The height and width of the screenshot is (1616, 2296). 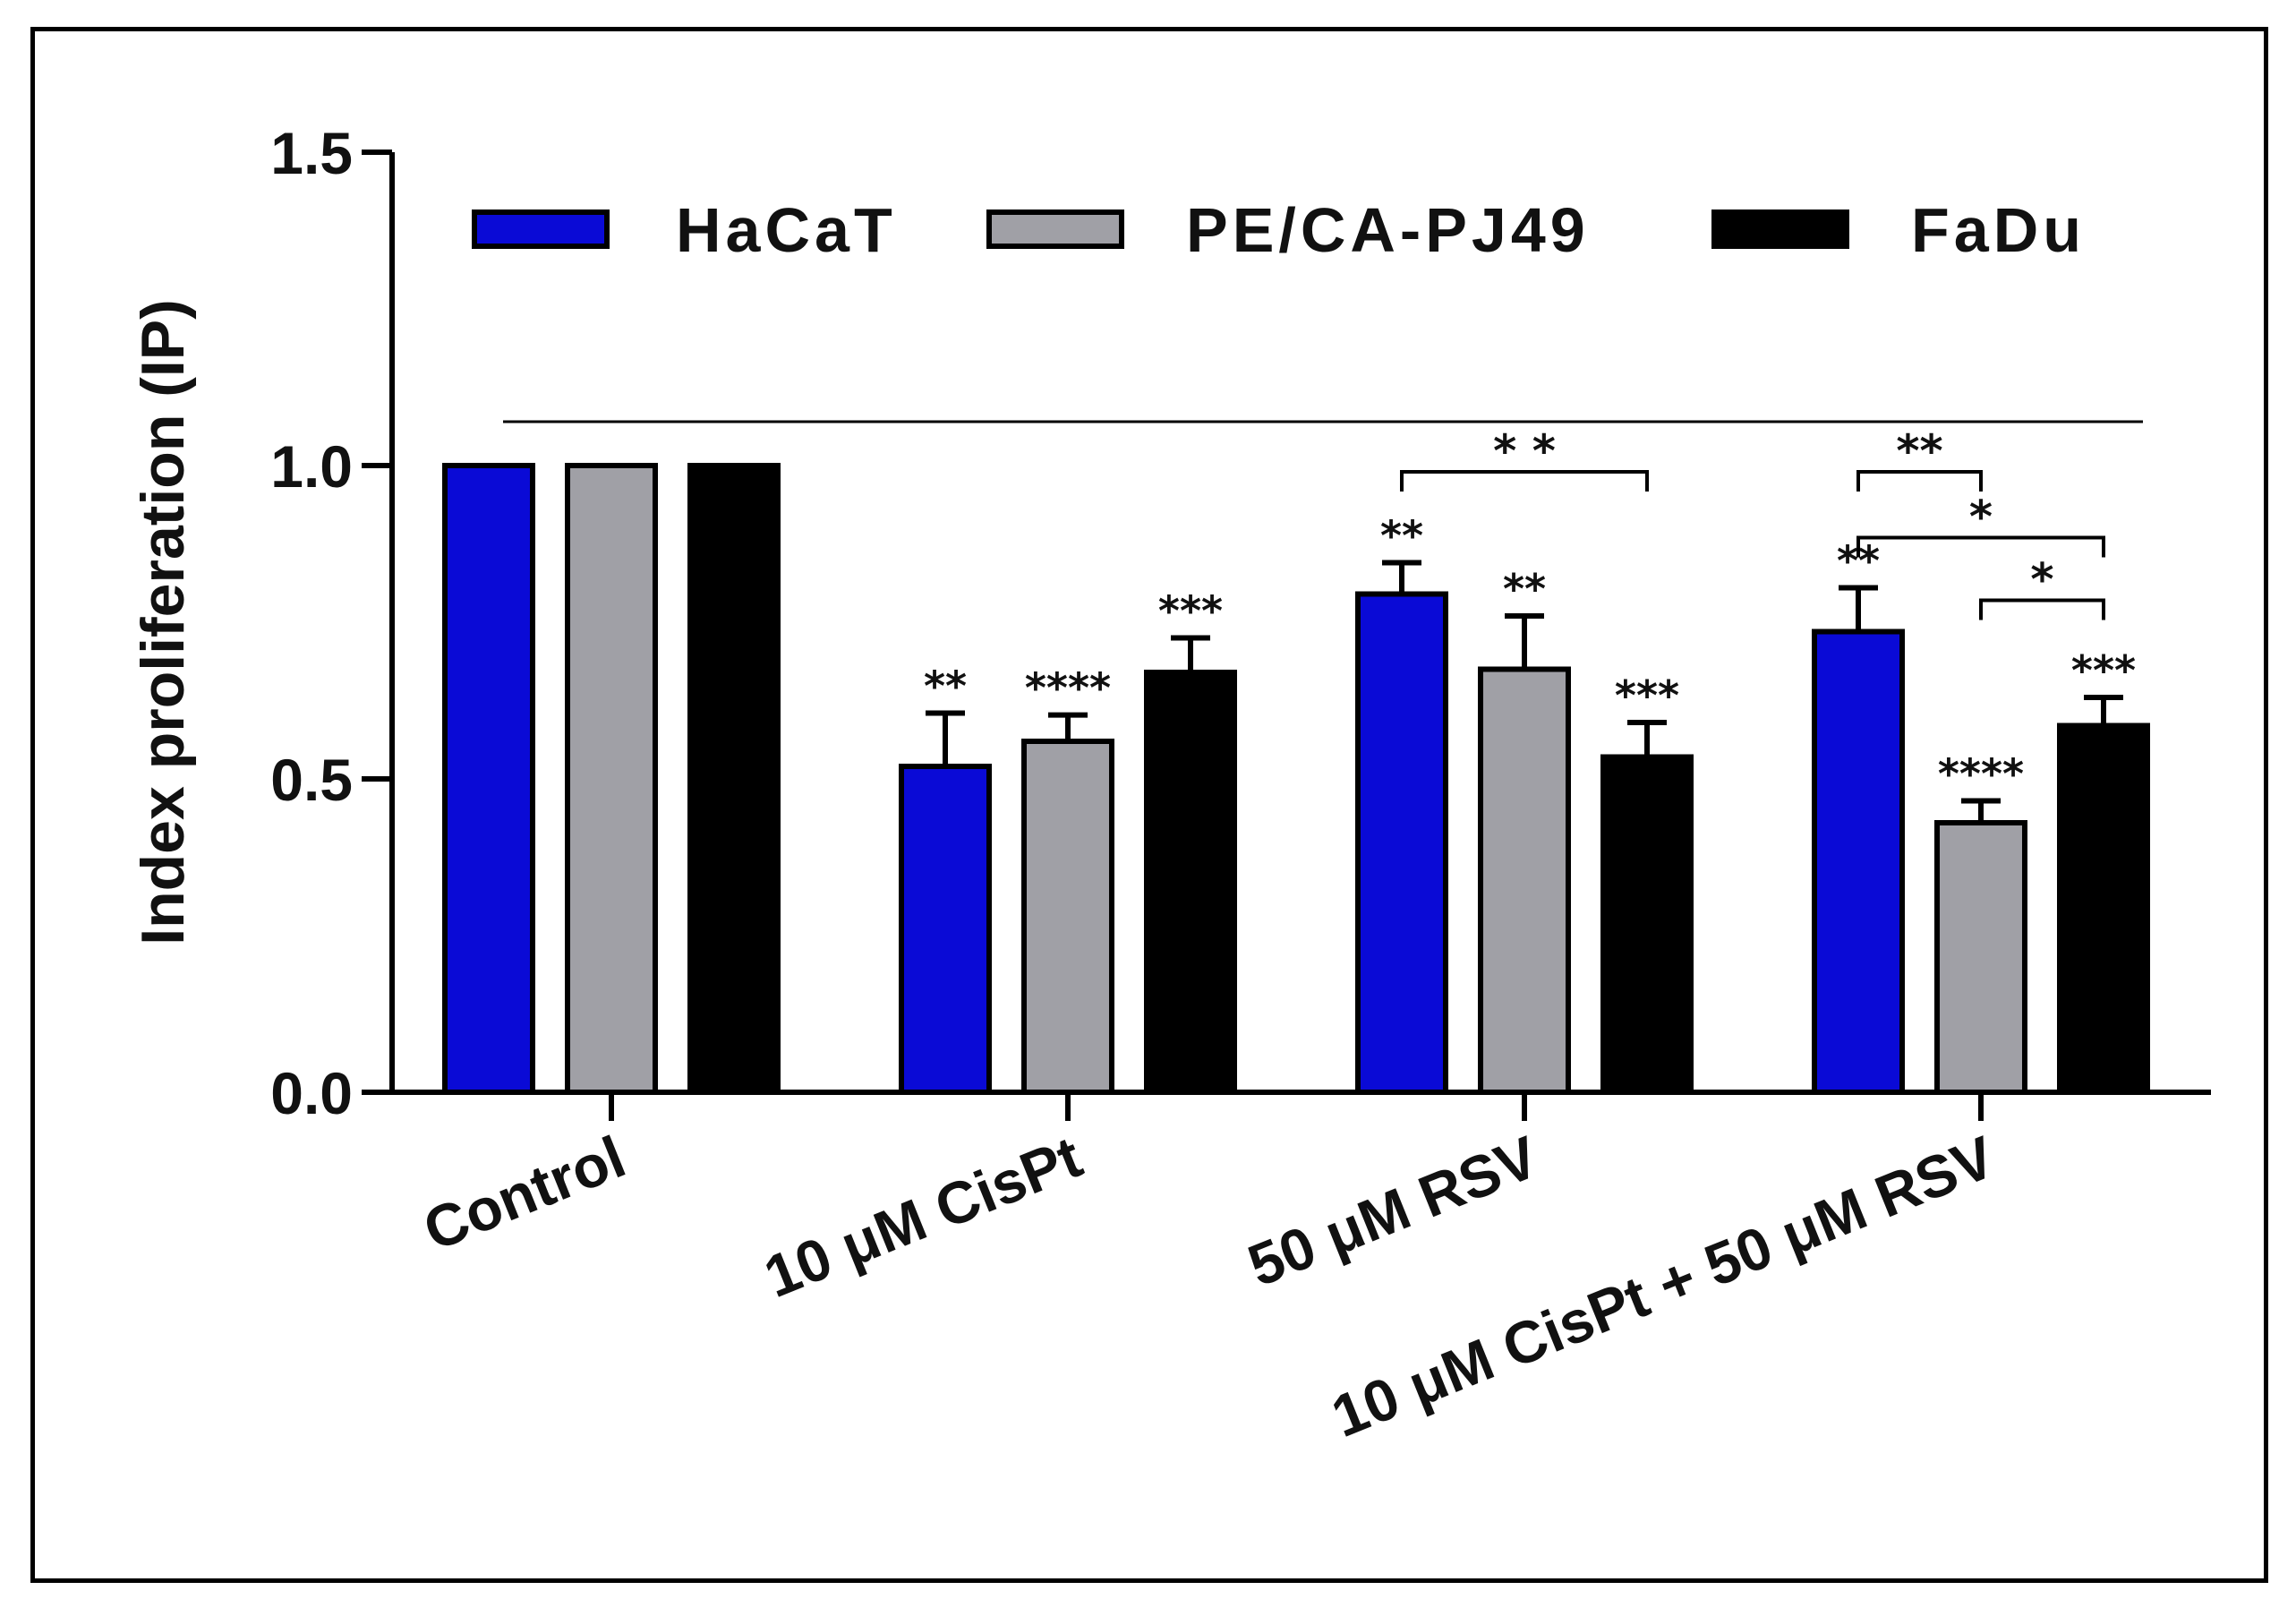 What do you see at coordinates (311, 153) in the screenshot?
I see `y-tick-label: 1.5` at bounding box center [311, 153].